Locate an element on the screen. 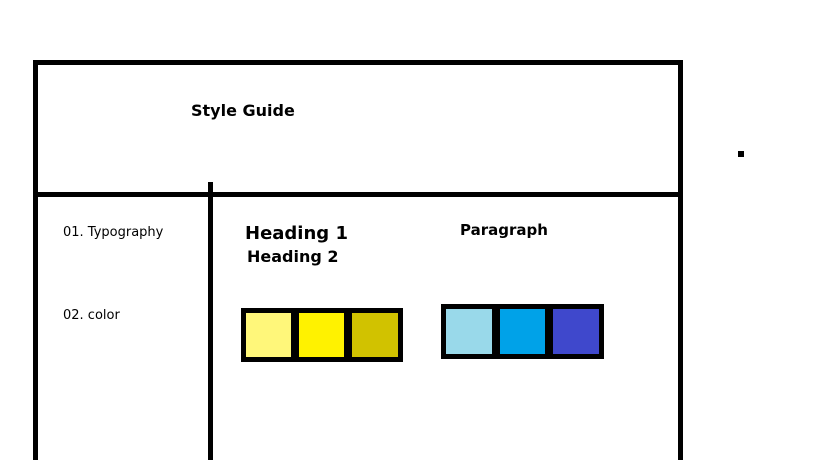 Image resolution: width=819 pixels, height=460 pixels. heading-1-sample: Heading 1 is located at coordinates (296, 233).